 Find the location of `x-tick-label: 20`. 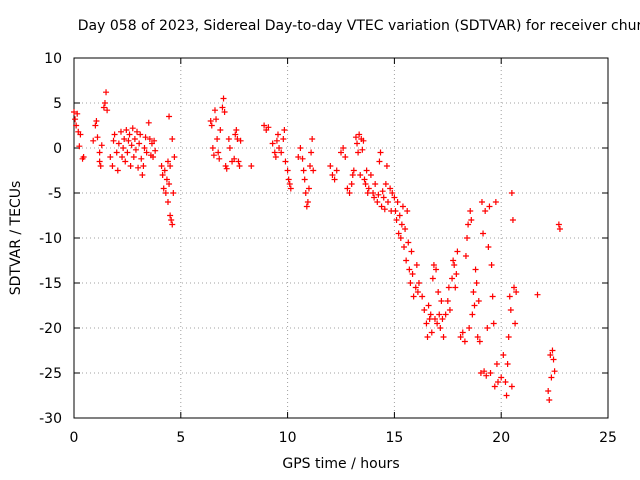

x-tick-label: 20 is located at coordinates (501, 438).